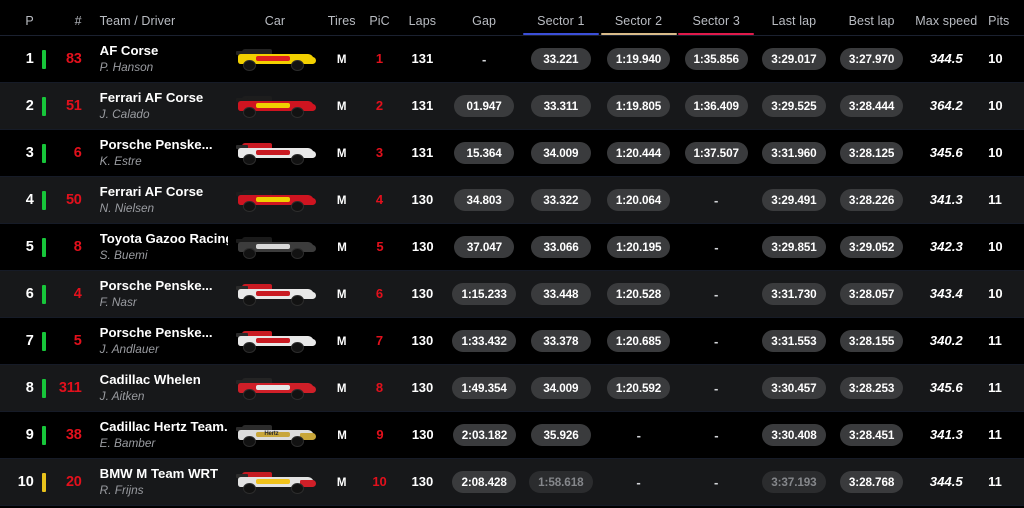 The image size is (1024, 508). I want to click on row-sector-2: 1:19.805, so click(639, 106).